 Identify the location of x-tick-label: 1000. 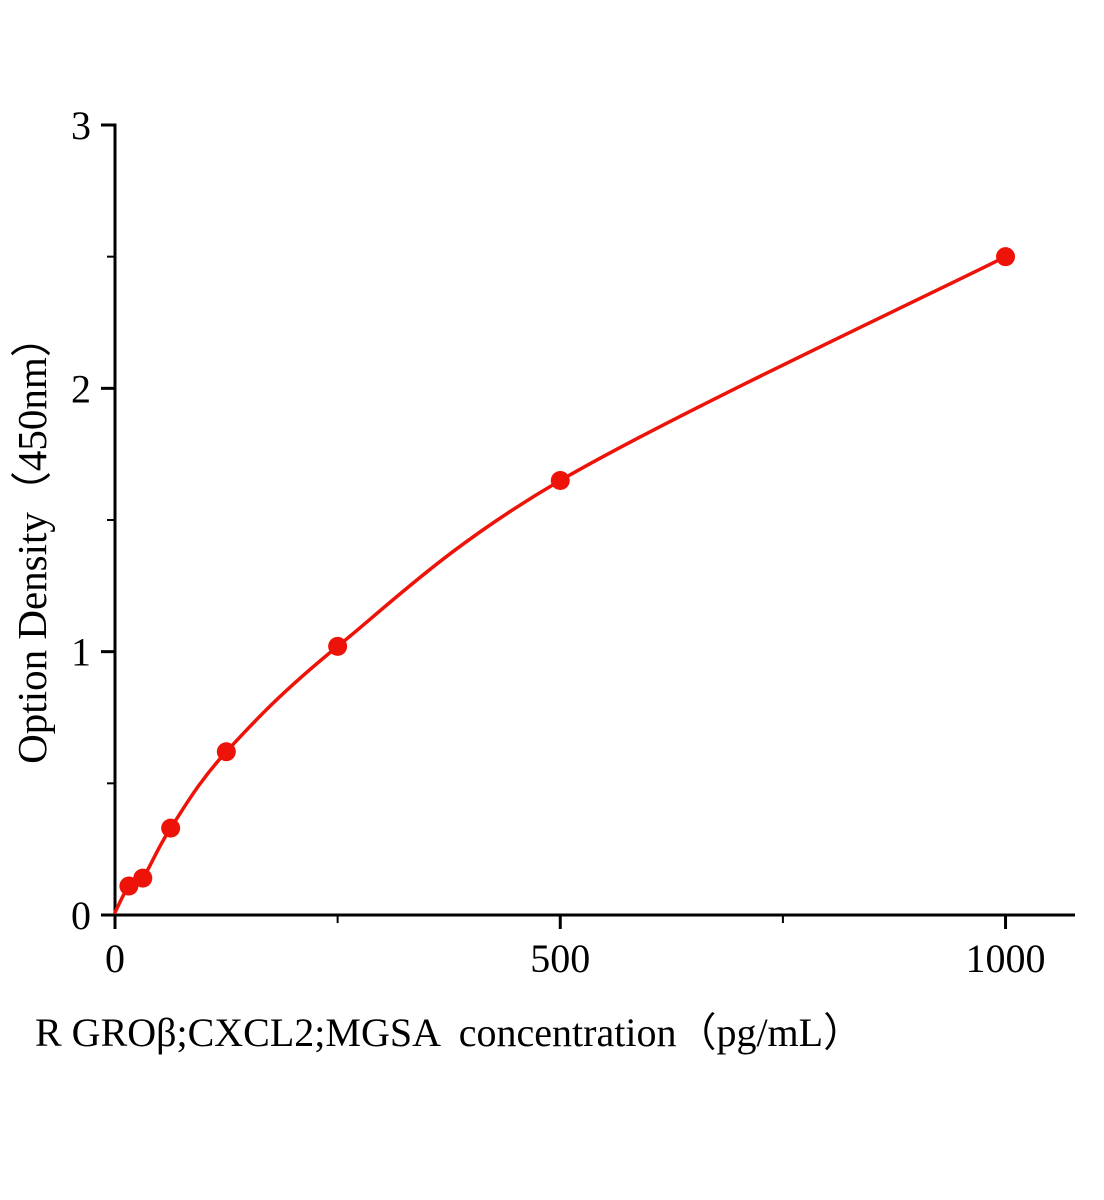
(1006, 958).